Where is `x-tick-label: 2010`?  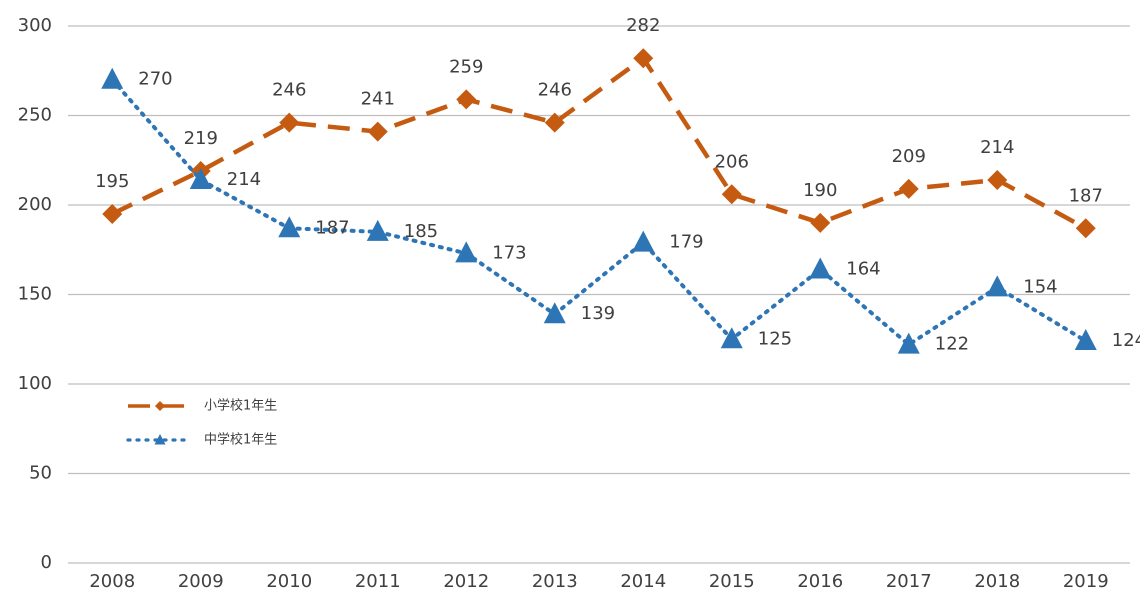 x-tick-label: 2010 is located at coordinates (289, 581).